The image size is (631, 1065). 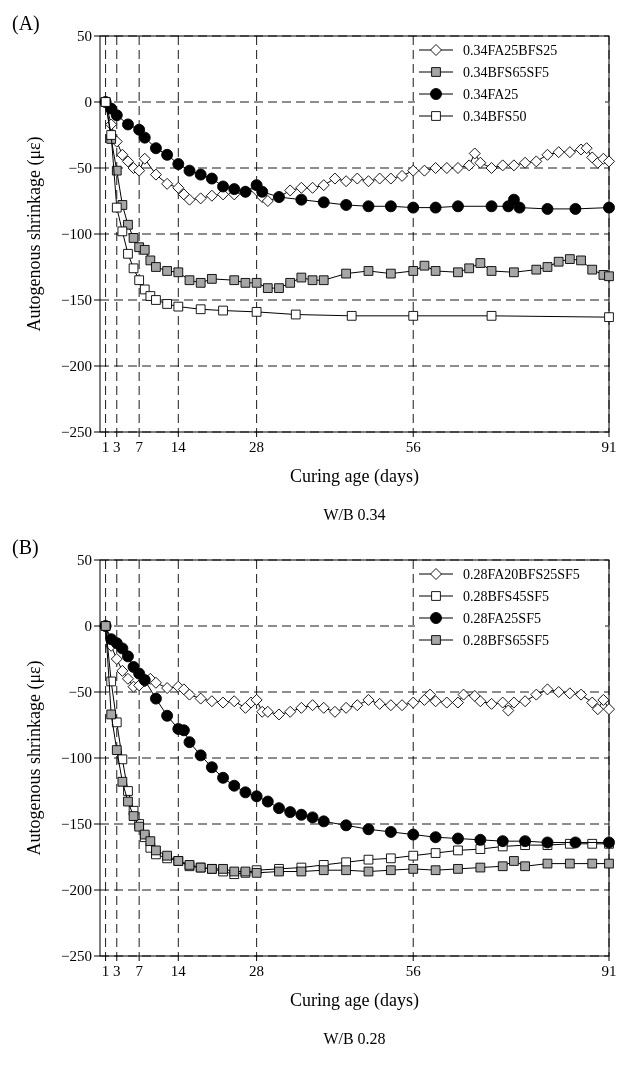 I want to click on text: W/B 0.34, so click(x=354, y=514).